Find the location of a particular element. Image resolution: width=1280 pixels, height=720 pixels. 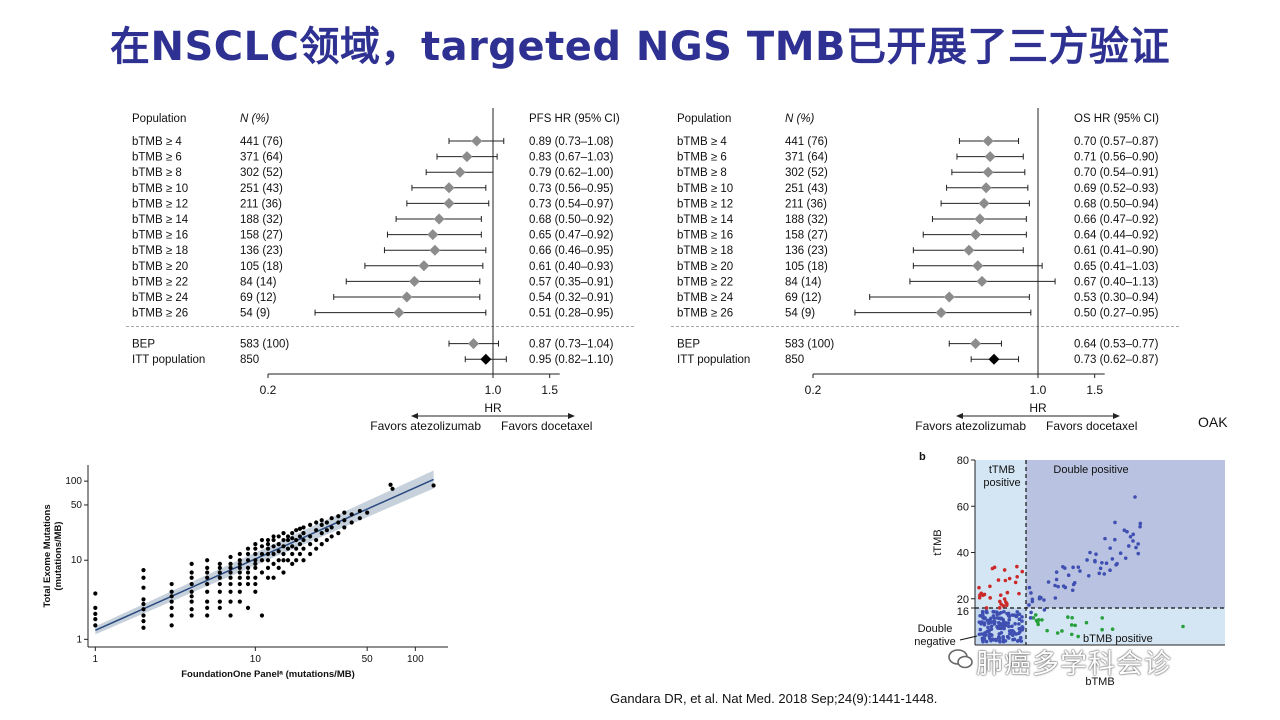

pfs-row-0-hr-text: 0.89 (0.73–1.08) is located at coordinates (571, 142).